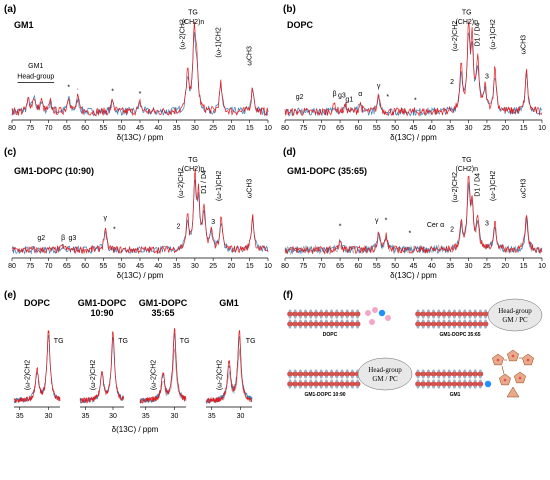 This screenshot has height=480, width=550. What do you see at coordinates (395, 128) in the screenshot?
I see `x-tick-label: 50` at bounding box center [395, 128].